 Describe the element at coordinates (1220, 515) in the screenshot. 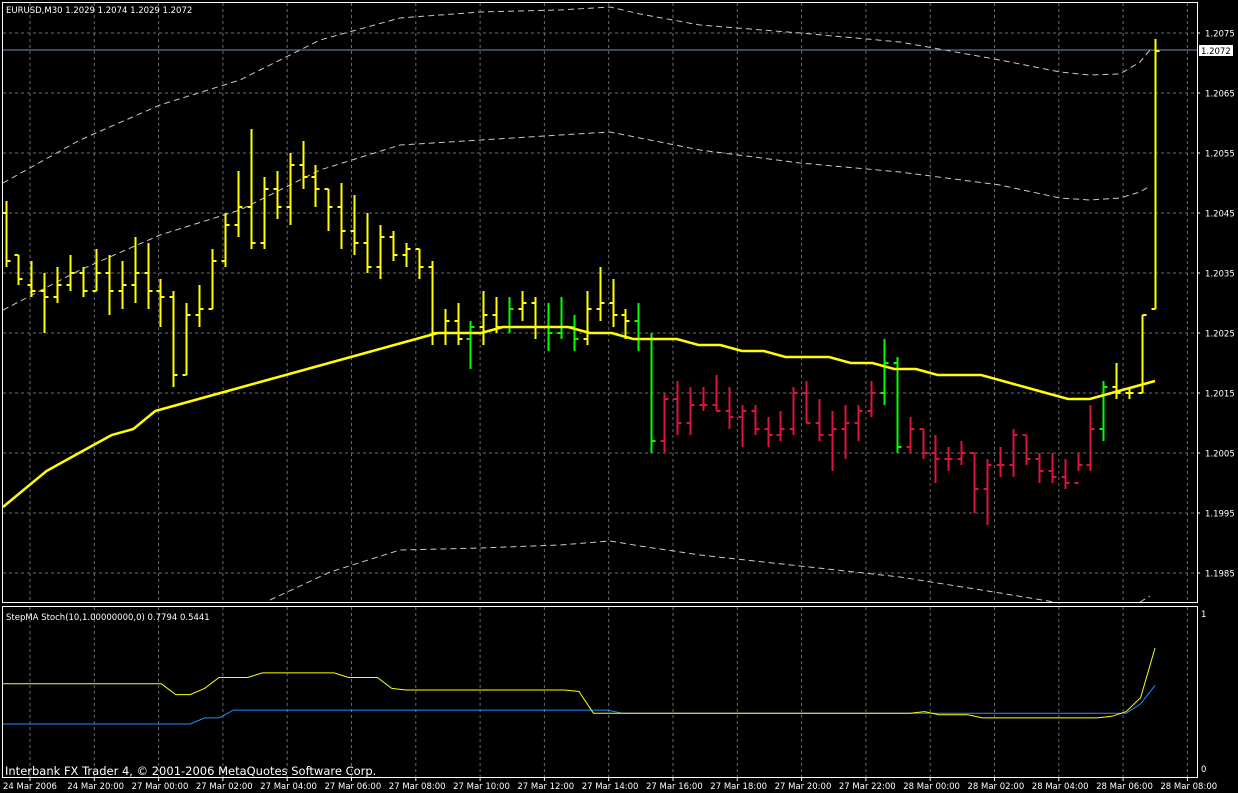

I see `price-axis-label: 1.1995` at that location.